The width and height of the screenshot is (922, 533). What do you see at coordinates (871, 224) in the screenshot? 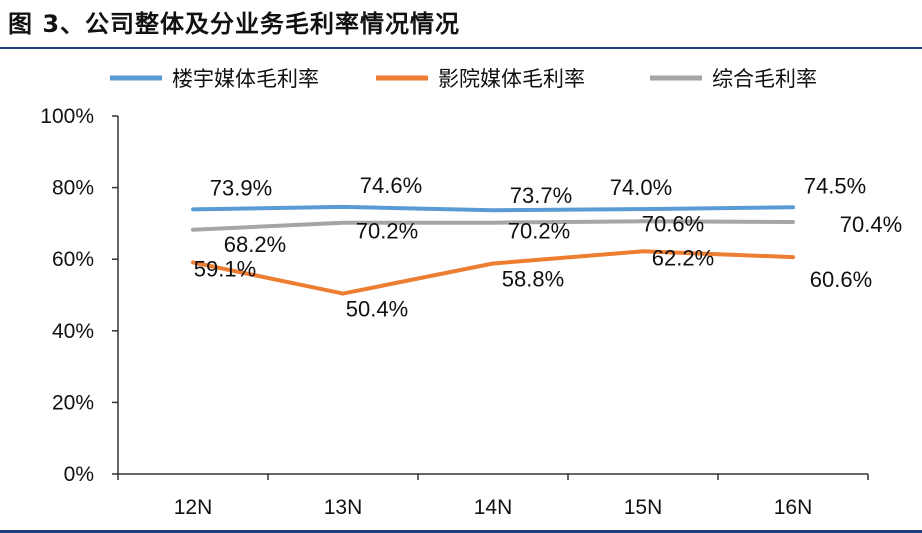
I see `data-label: 70.4%` at bounding box center [871, 224].